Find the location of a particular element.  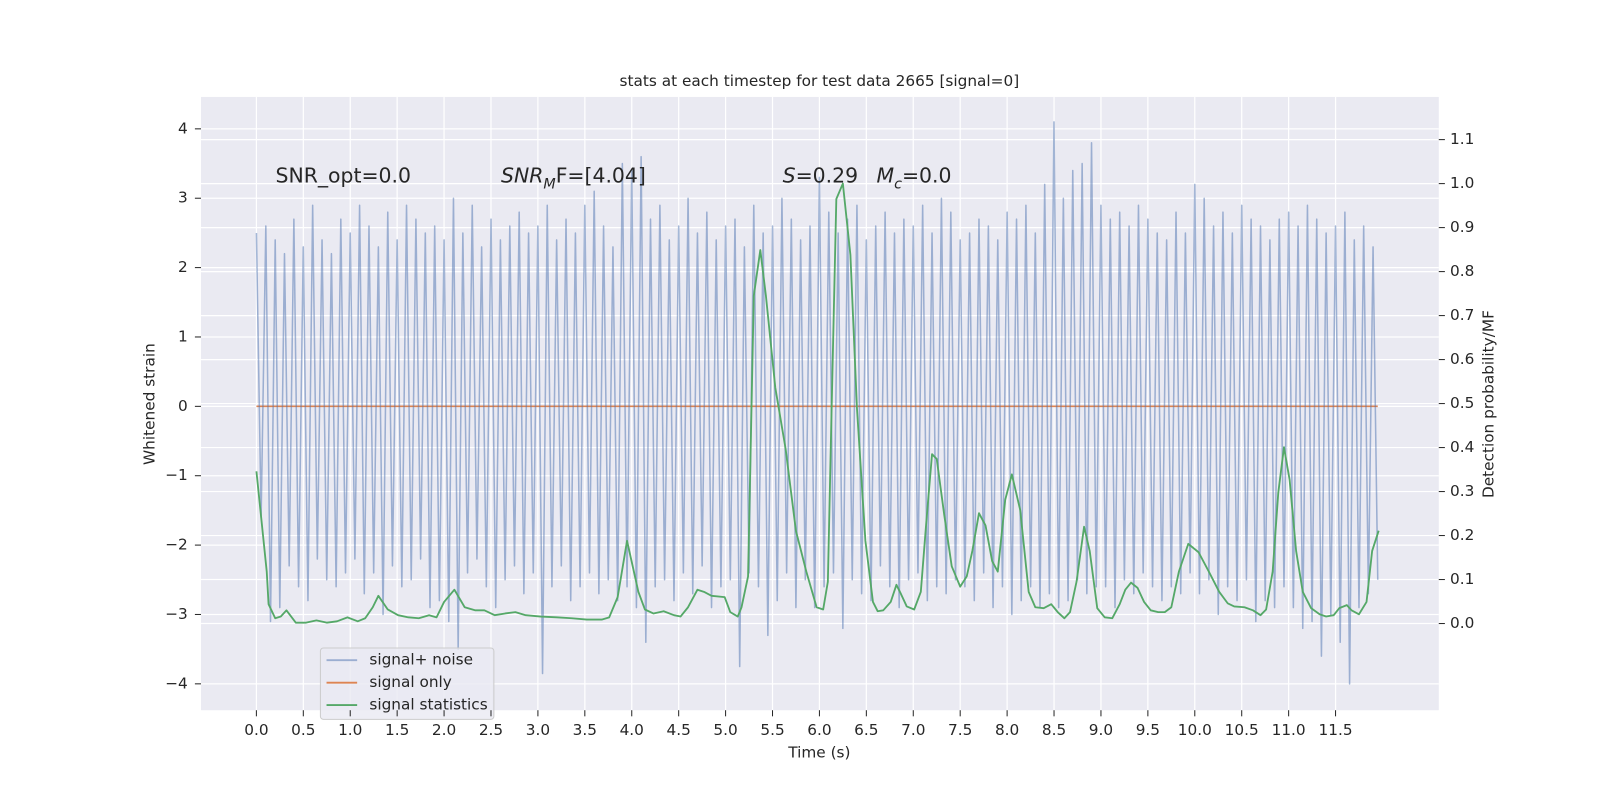

x-tick-label: 1.5 is located at coordinates (397, 730).